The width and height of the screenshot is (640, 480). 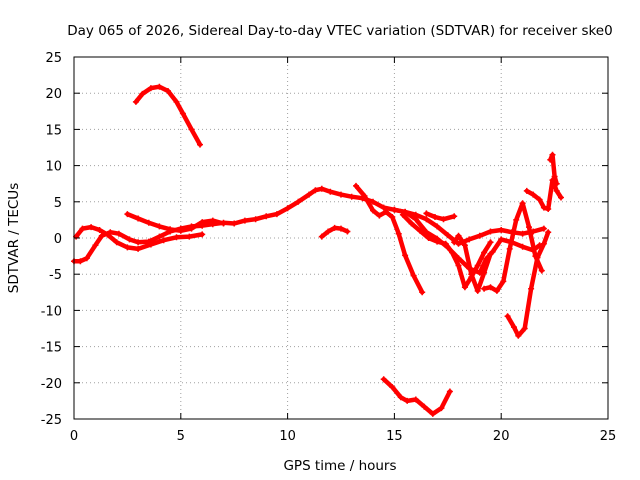 What do you see at coordinates (501, 436) in the screenshot?
I see `x-tick-label: 20` at bounding box center [501, 436].